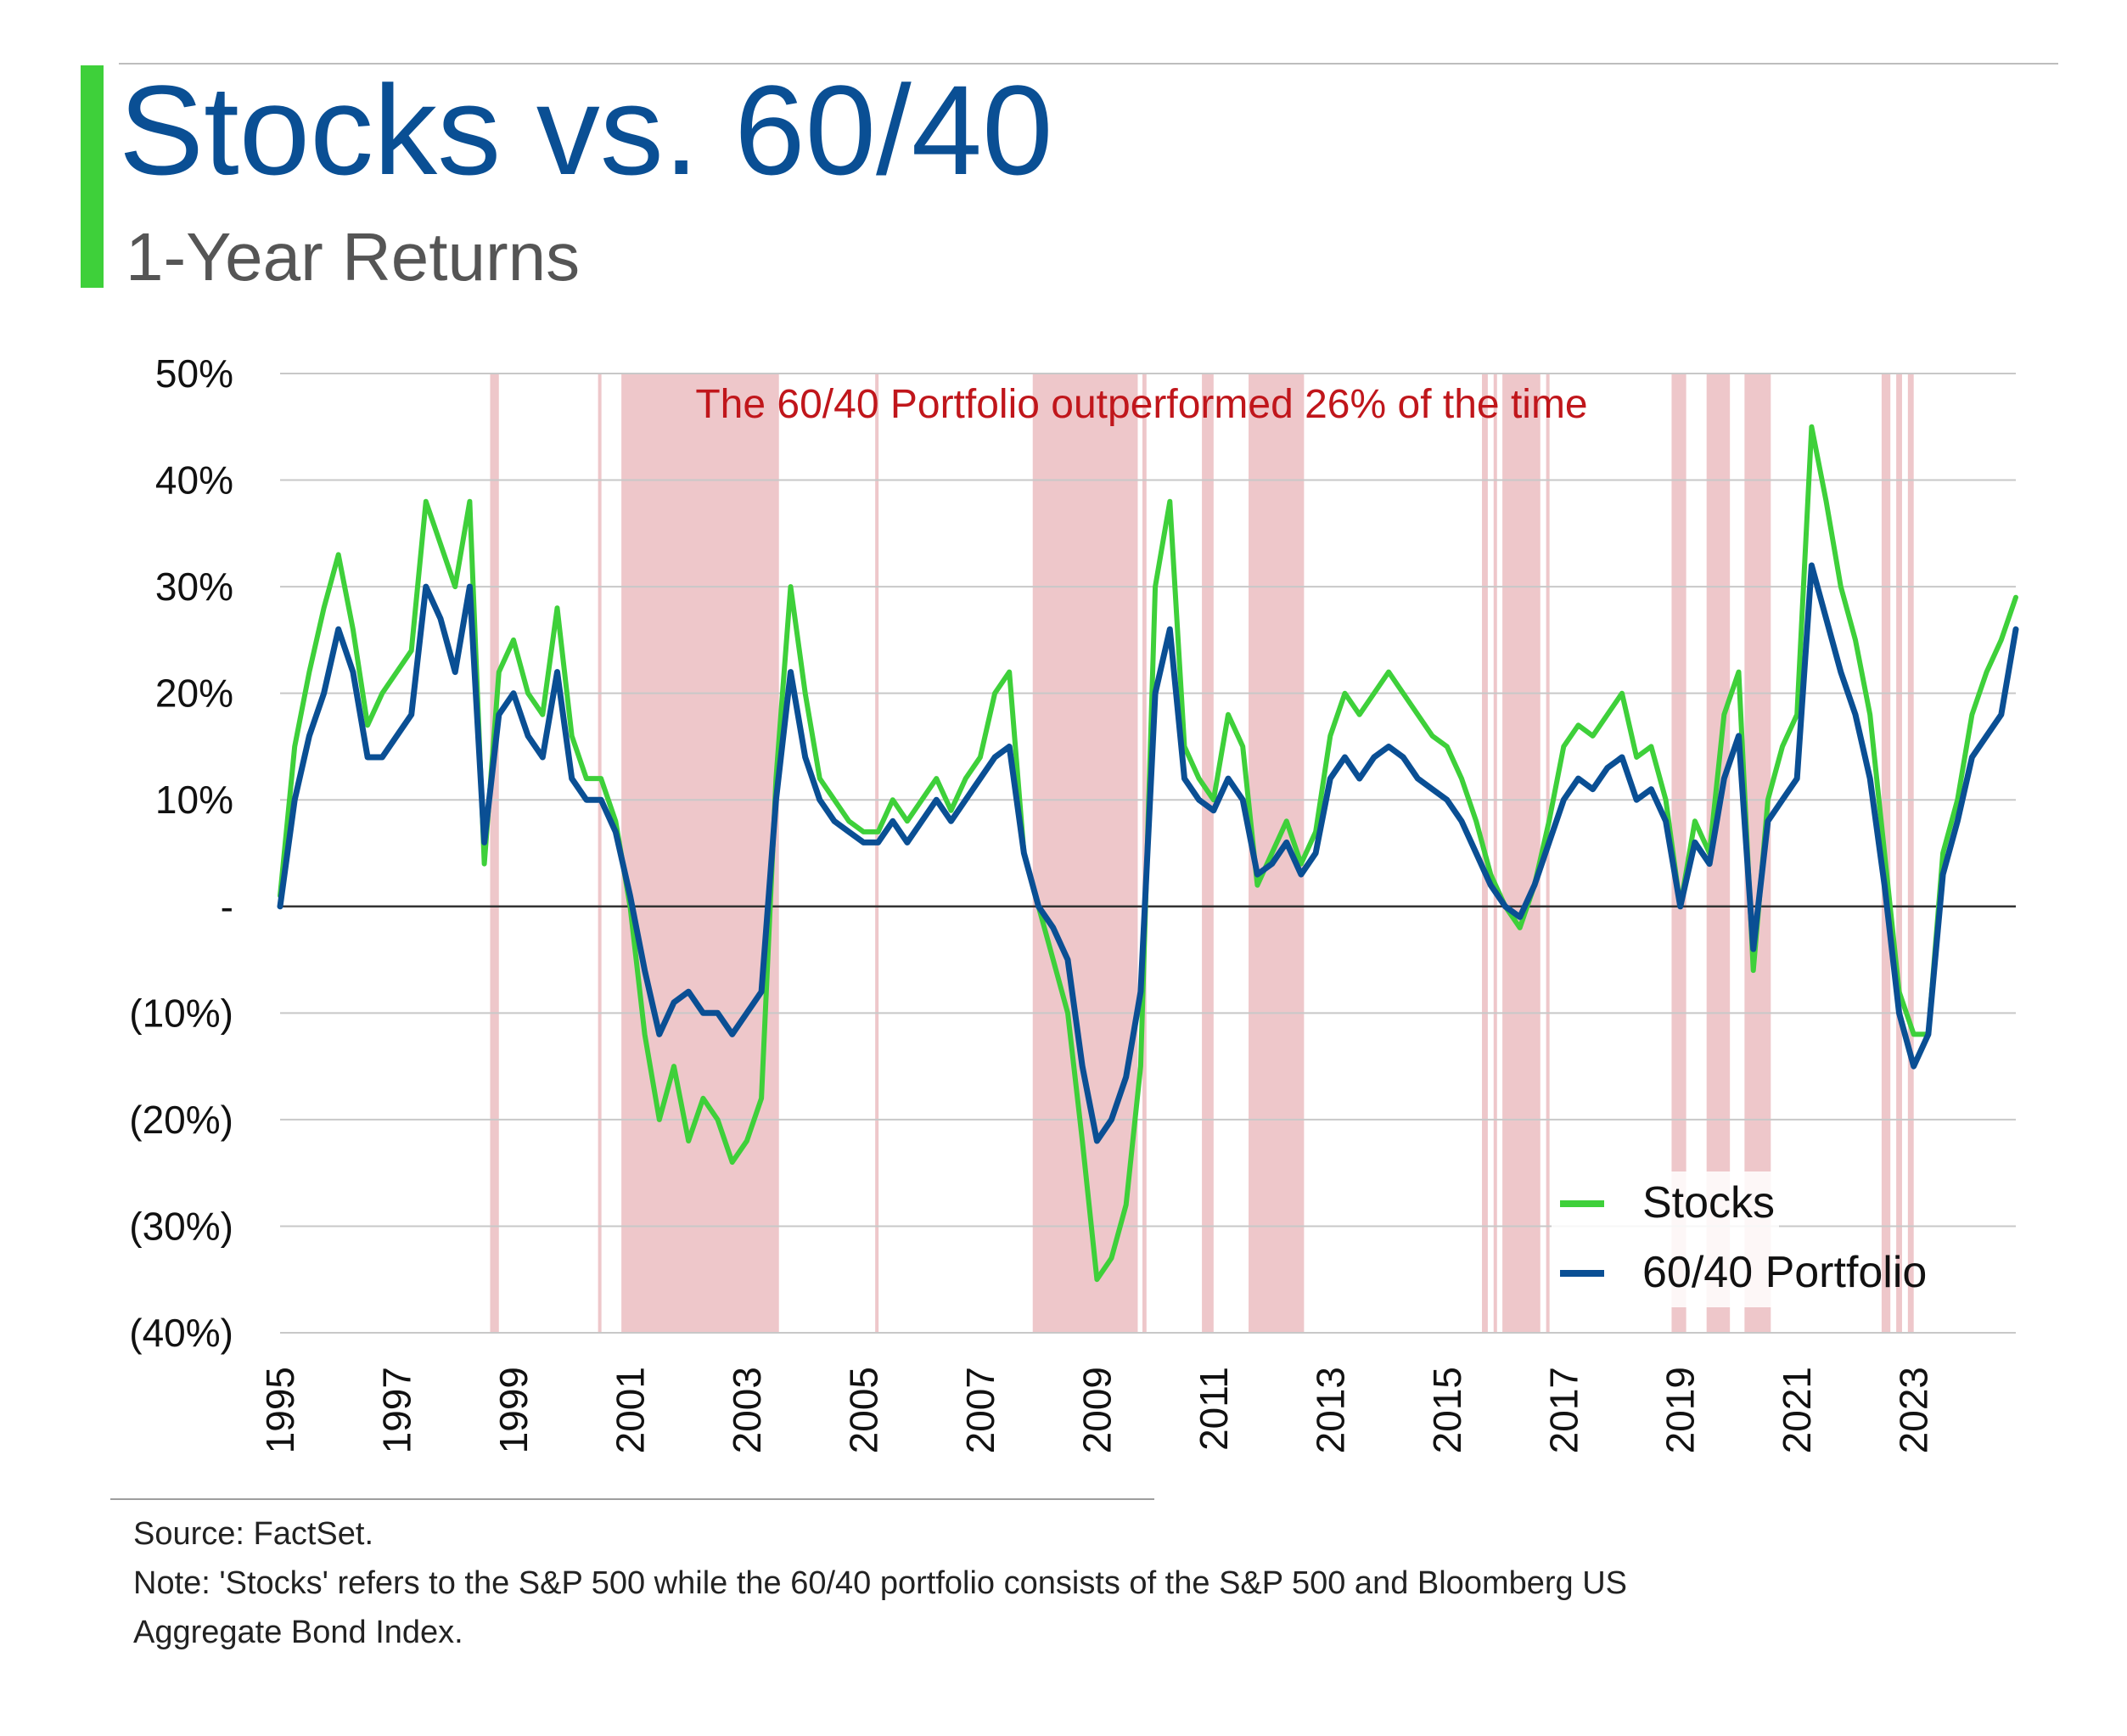 The width and height of the screenshot is (2127, 1736). Describe the element at coordinates (92, 177) in the screenshot. I see `accent-bar` at that location.